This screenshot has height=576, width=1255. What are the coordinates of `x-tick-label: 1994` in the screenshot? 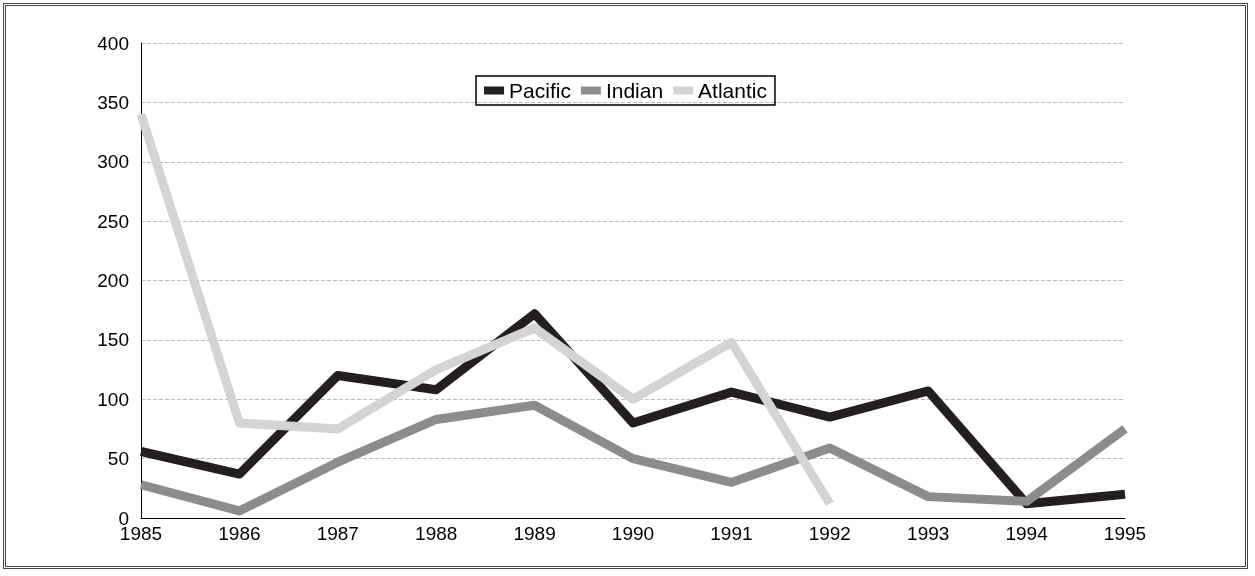 It's located at (1027, 533).